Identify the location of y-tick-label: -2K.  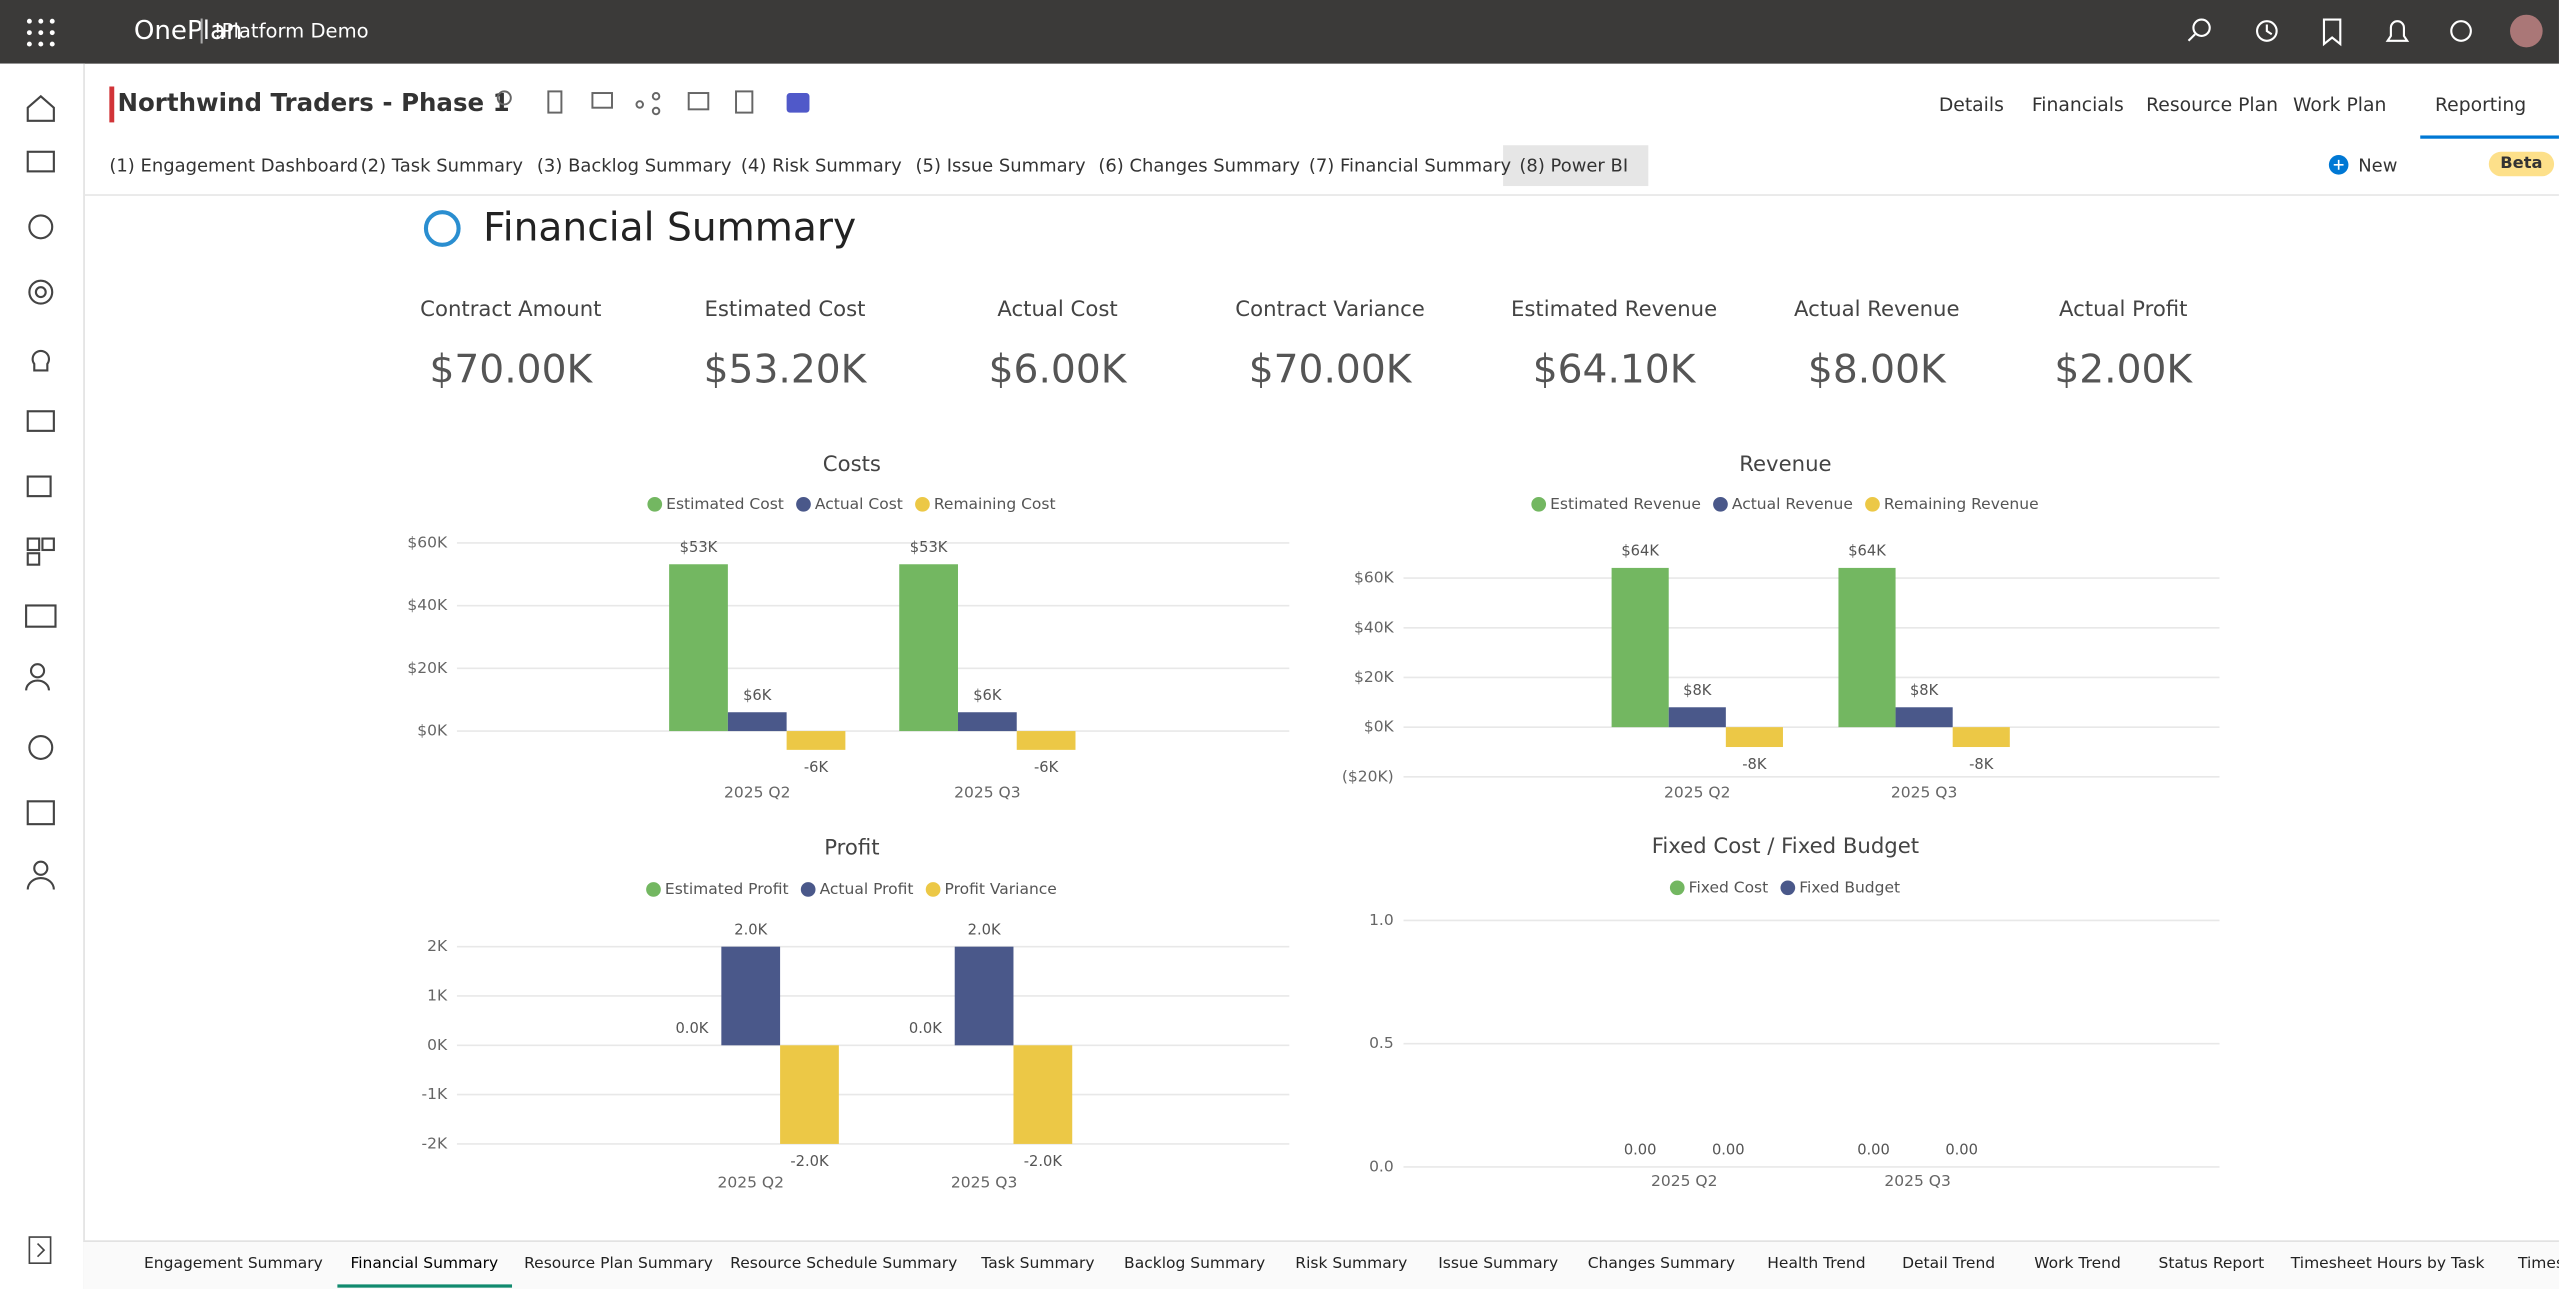
(435, 1143).